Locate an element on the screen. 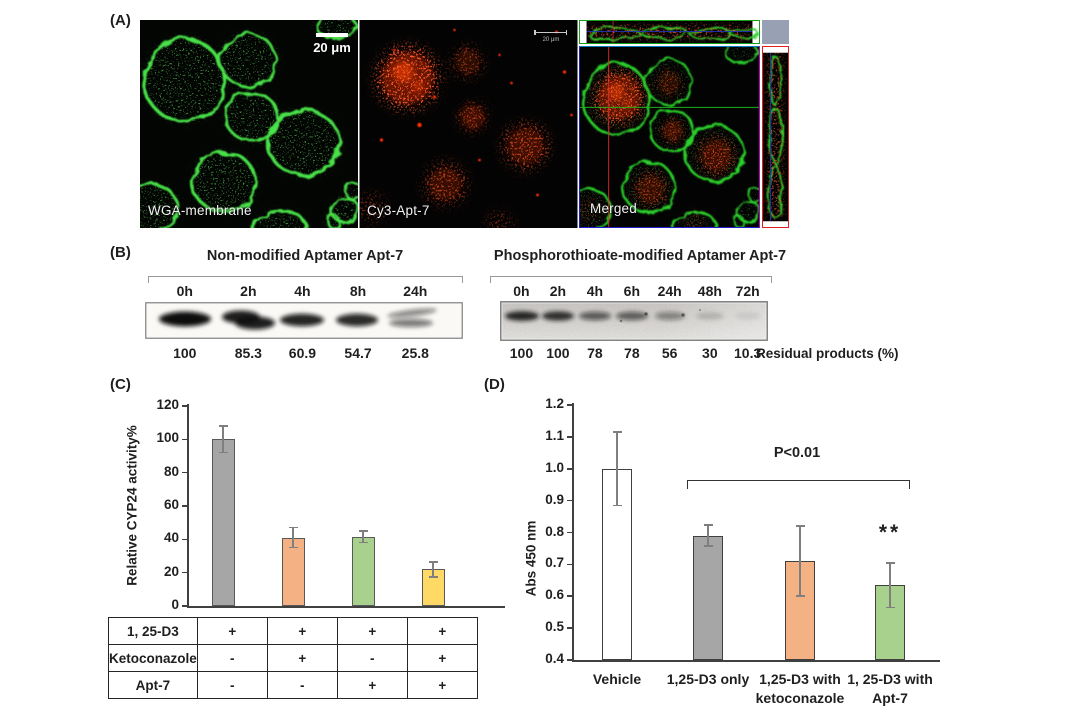 The width and height of the screenshot is (1080, 715). condition-row-label: Apt-7 is located at coordinates (153, 685).